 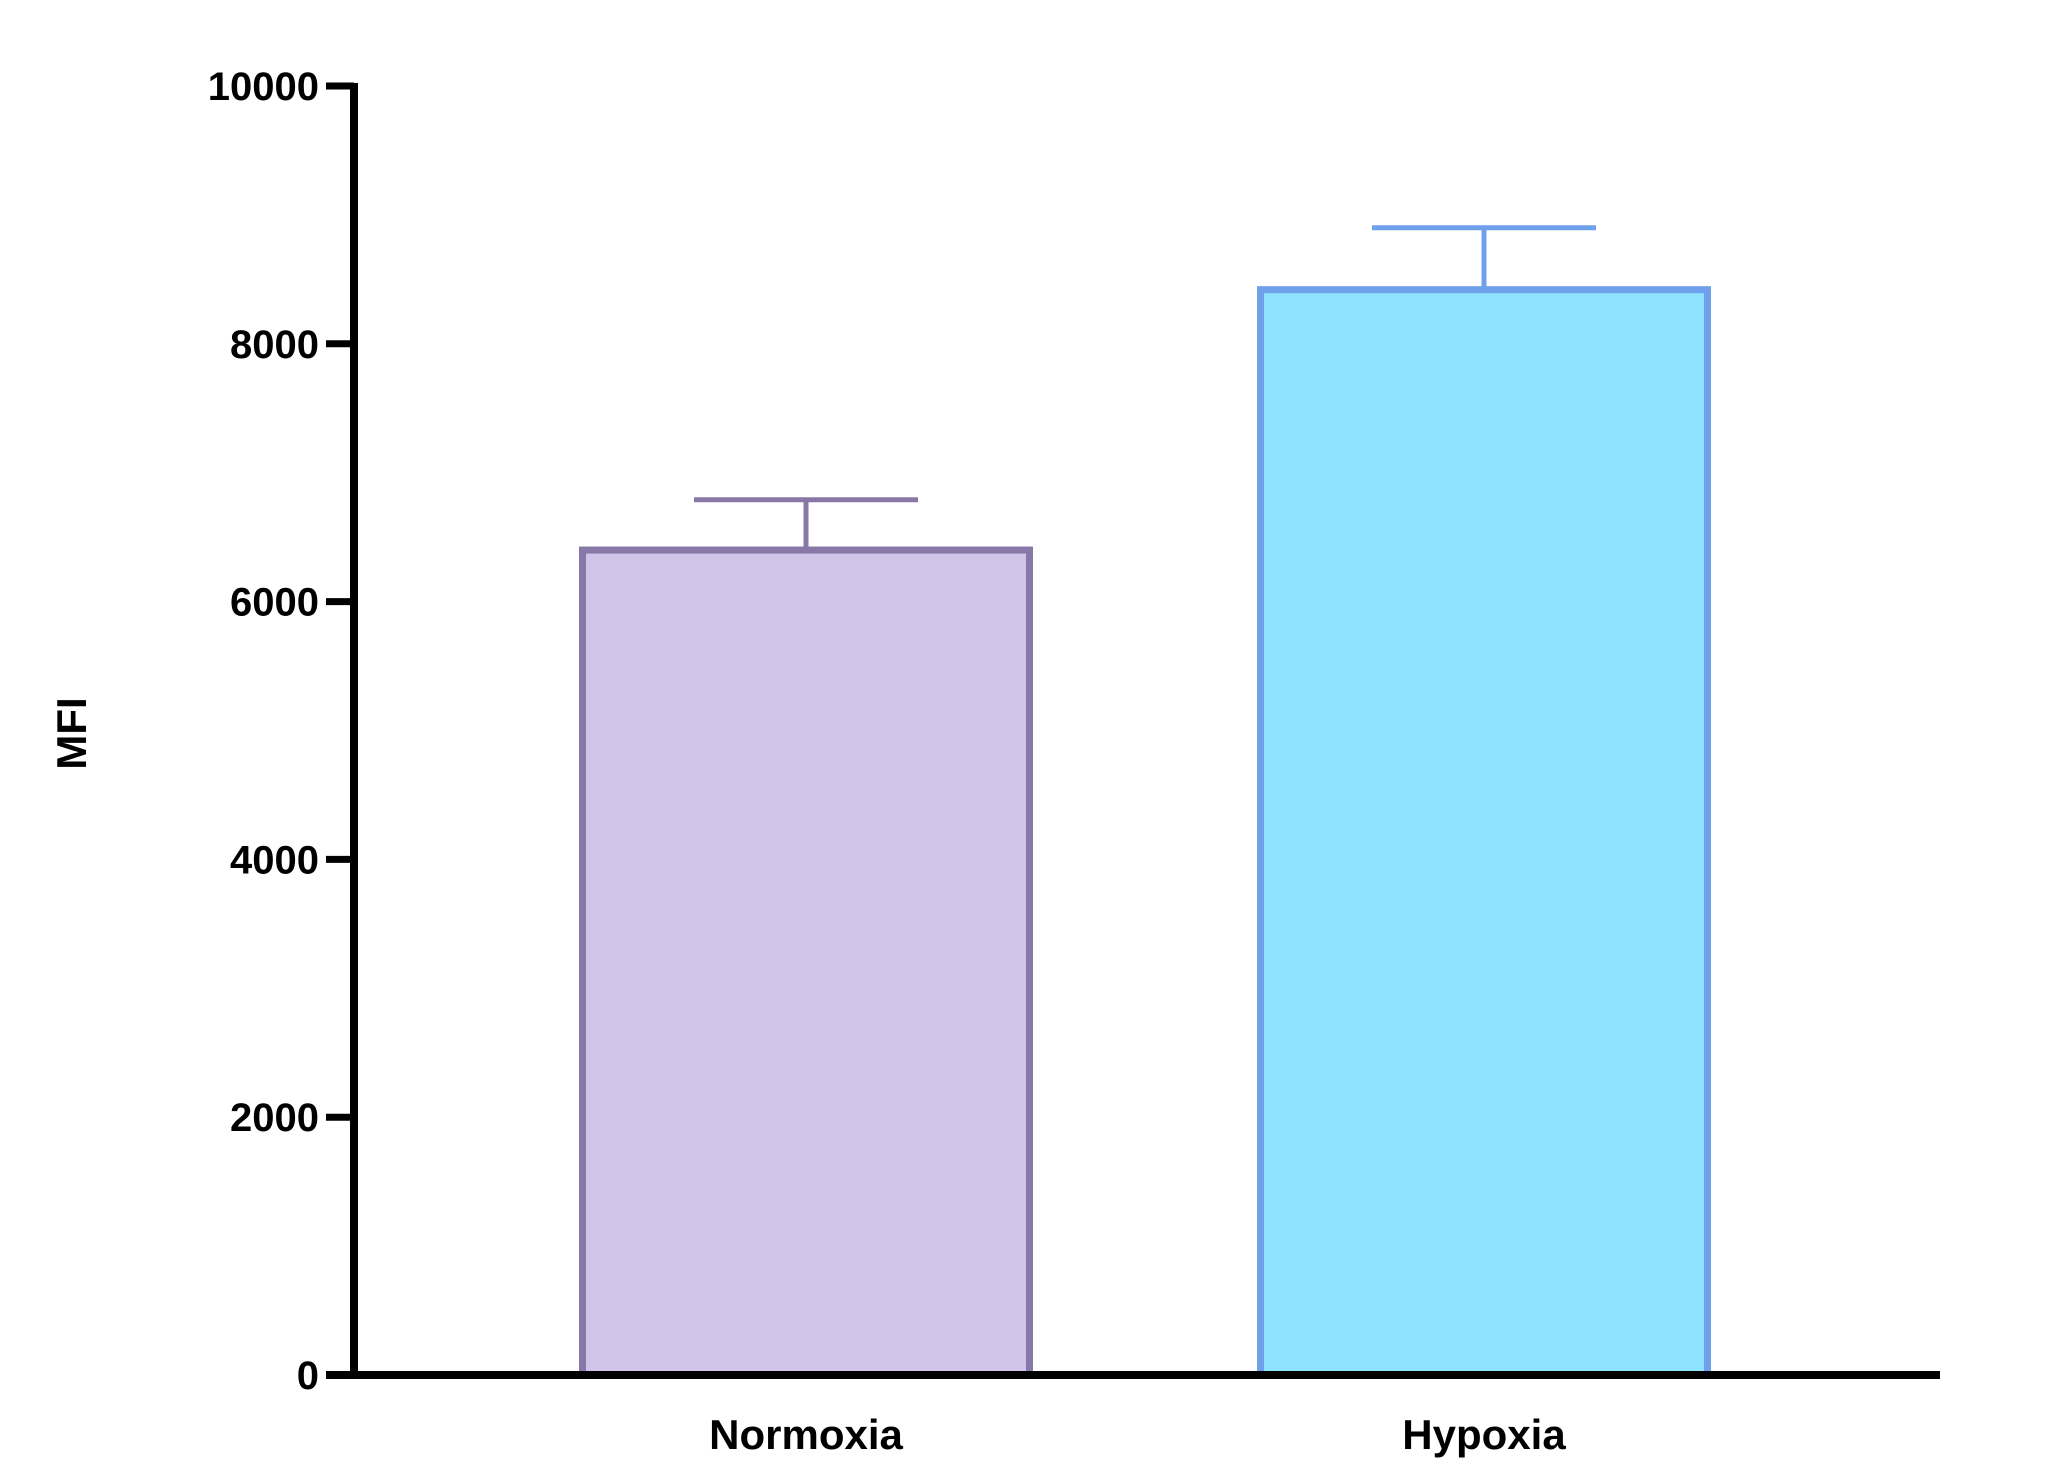 What do you see at coordinates (806, 962) in the screenshot?
I see `bar-normoxia` at bounding box center [806, 962].